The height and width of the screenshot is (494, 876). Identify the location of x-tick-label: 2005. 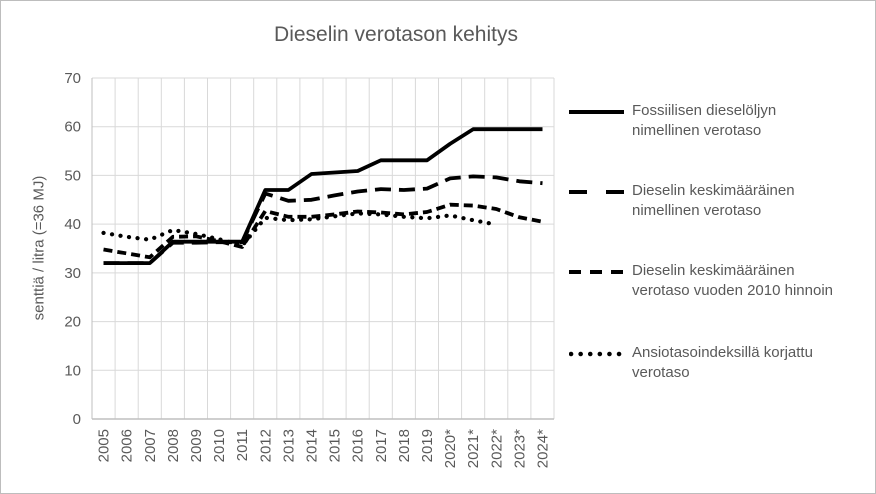
(104, 445).